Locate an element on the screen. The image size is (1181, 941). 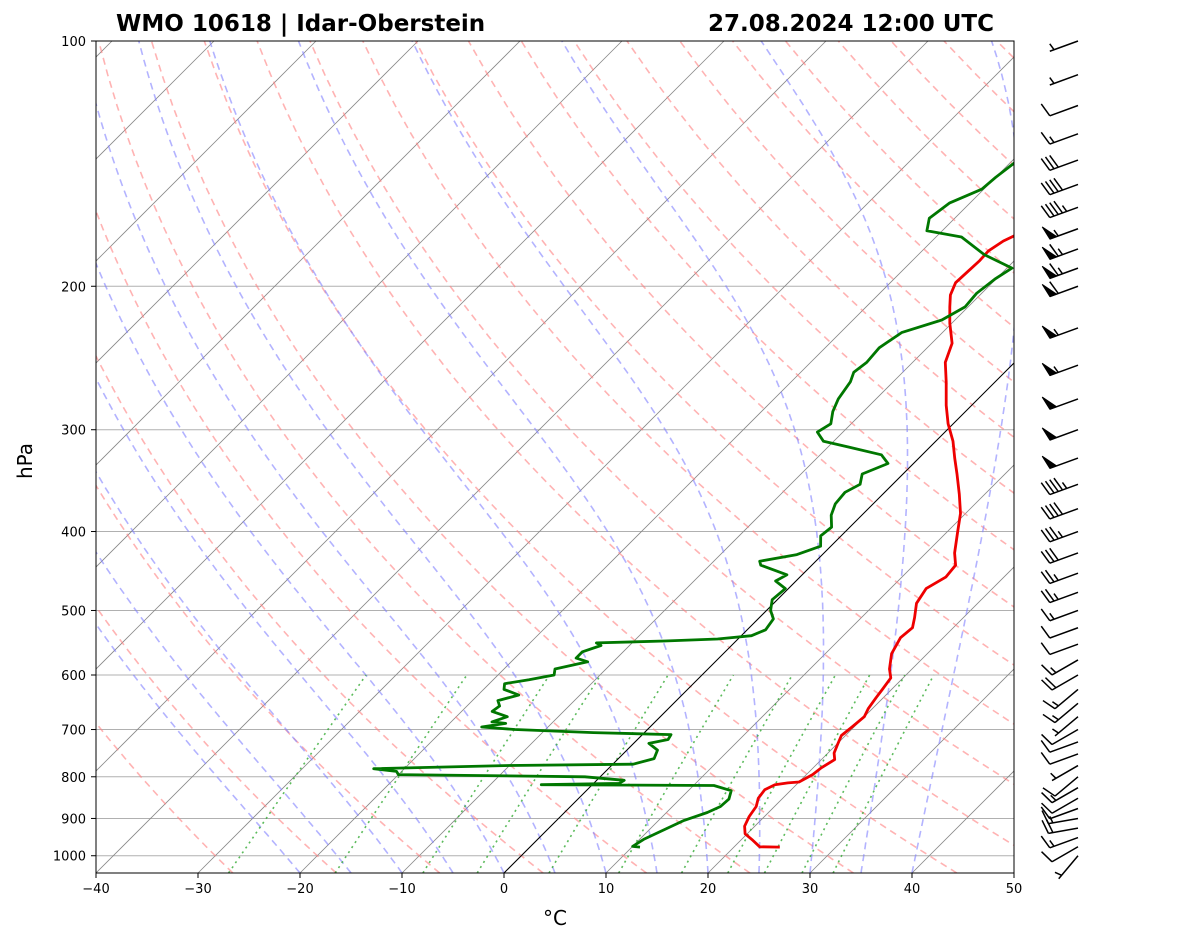
y-tick-label: 300 is located at coordinates (73, 431).